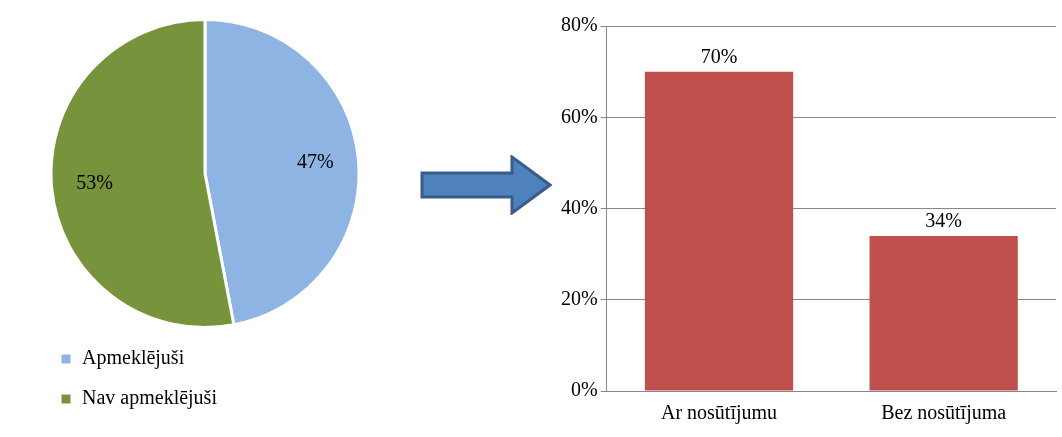 This screenshot has width=1062, height=437. What do you see at coordinates (579, 115) in the screenshot?
I see `y-tick-label: 60%` at bounding box center [579, 115].